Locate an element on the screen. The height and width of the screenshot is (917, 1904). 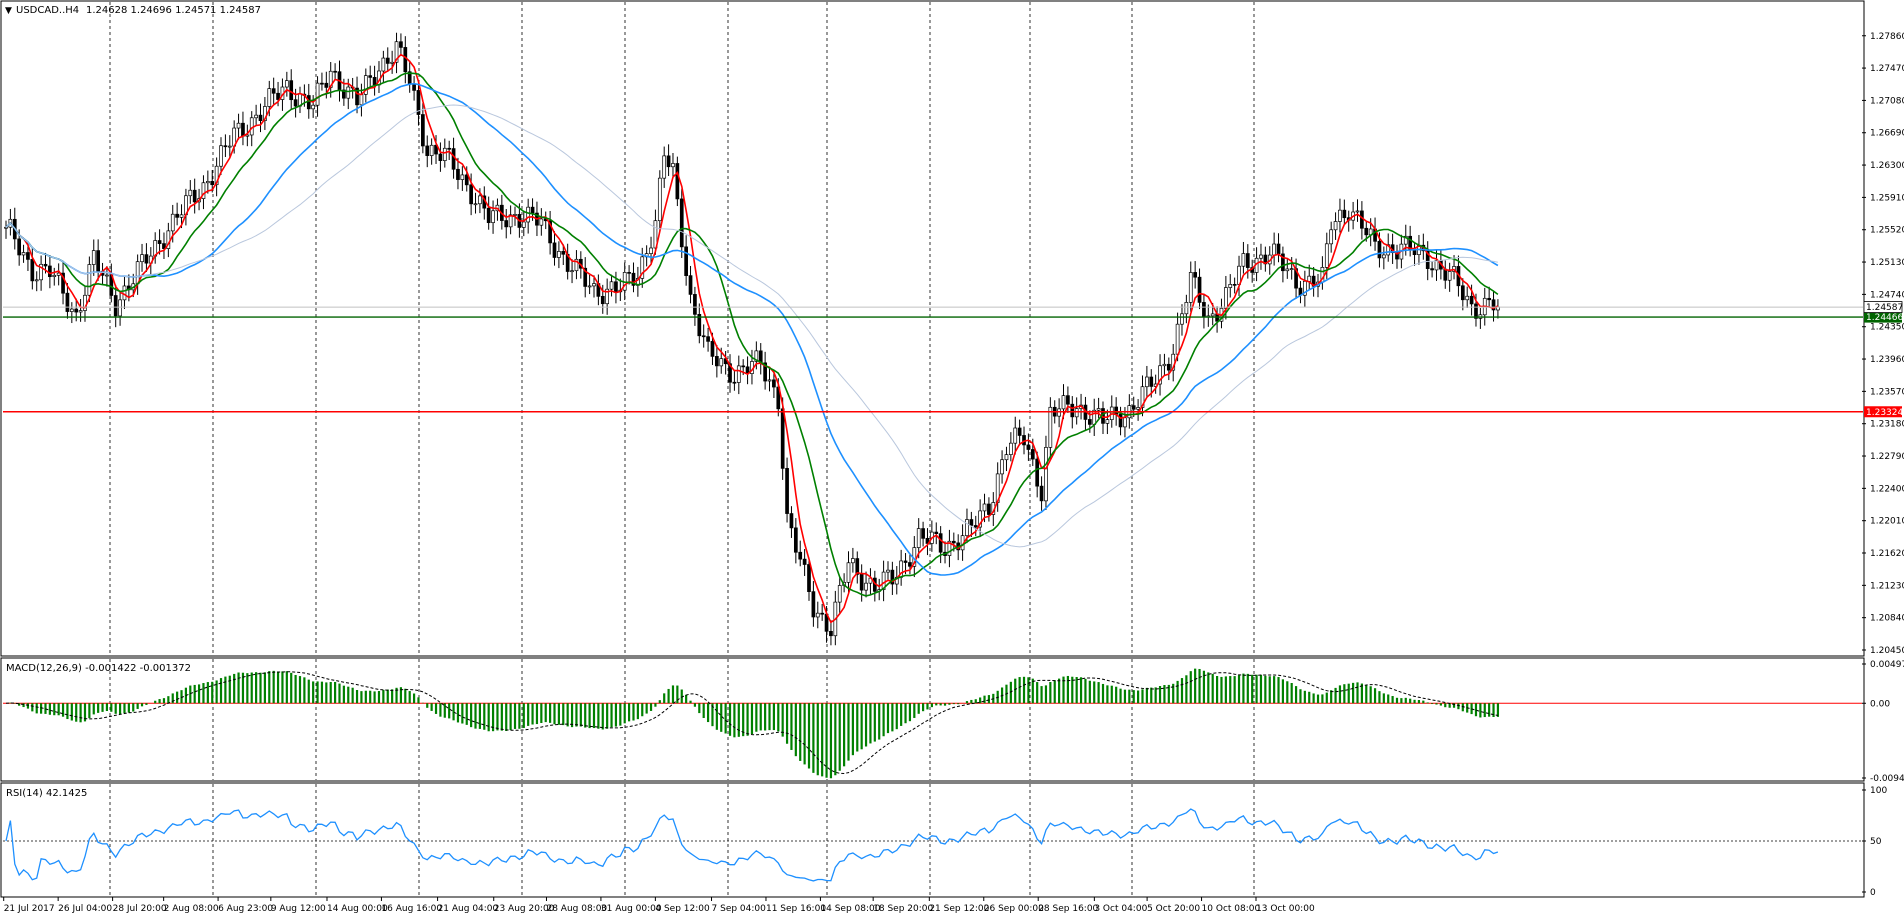
price-axis-tick-label: 1.22790 is located at coordinates (1887, 457).